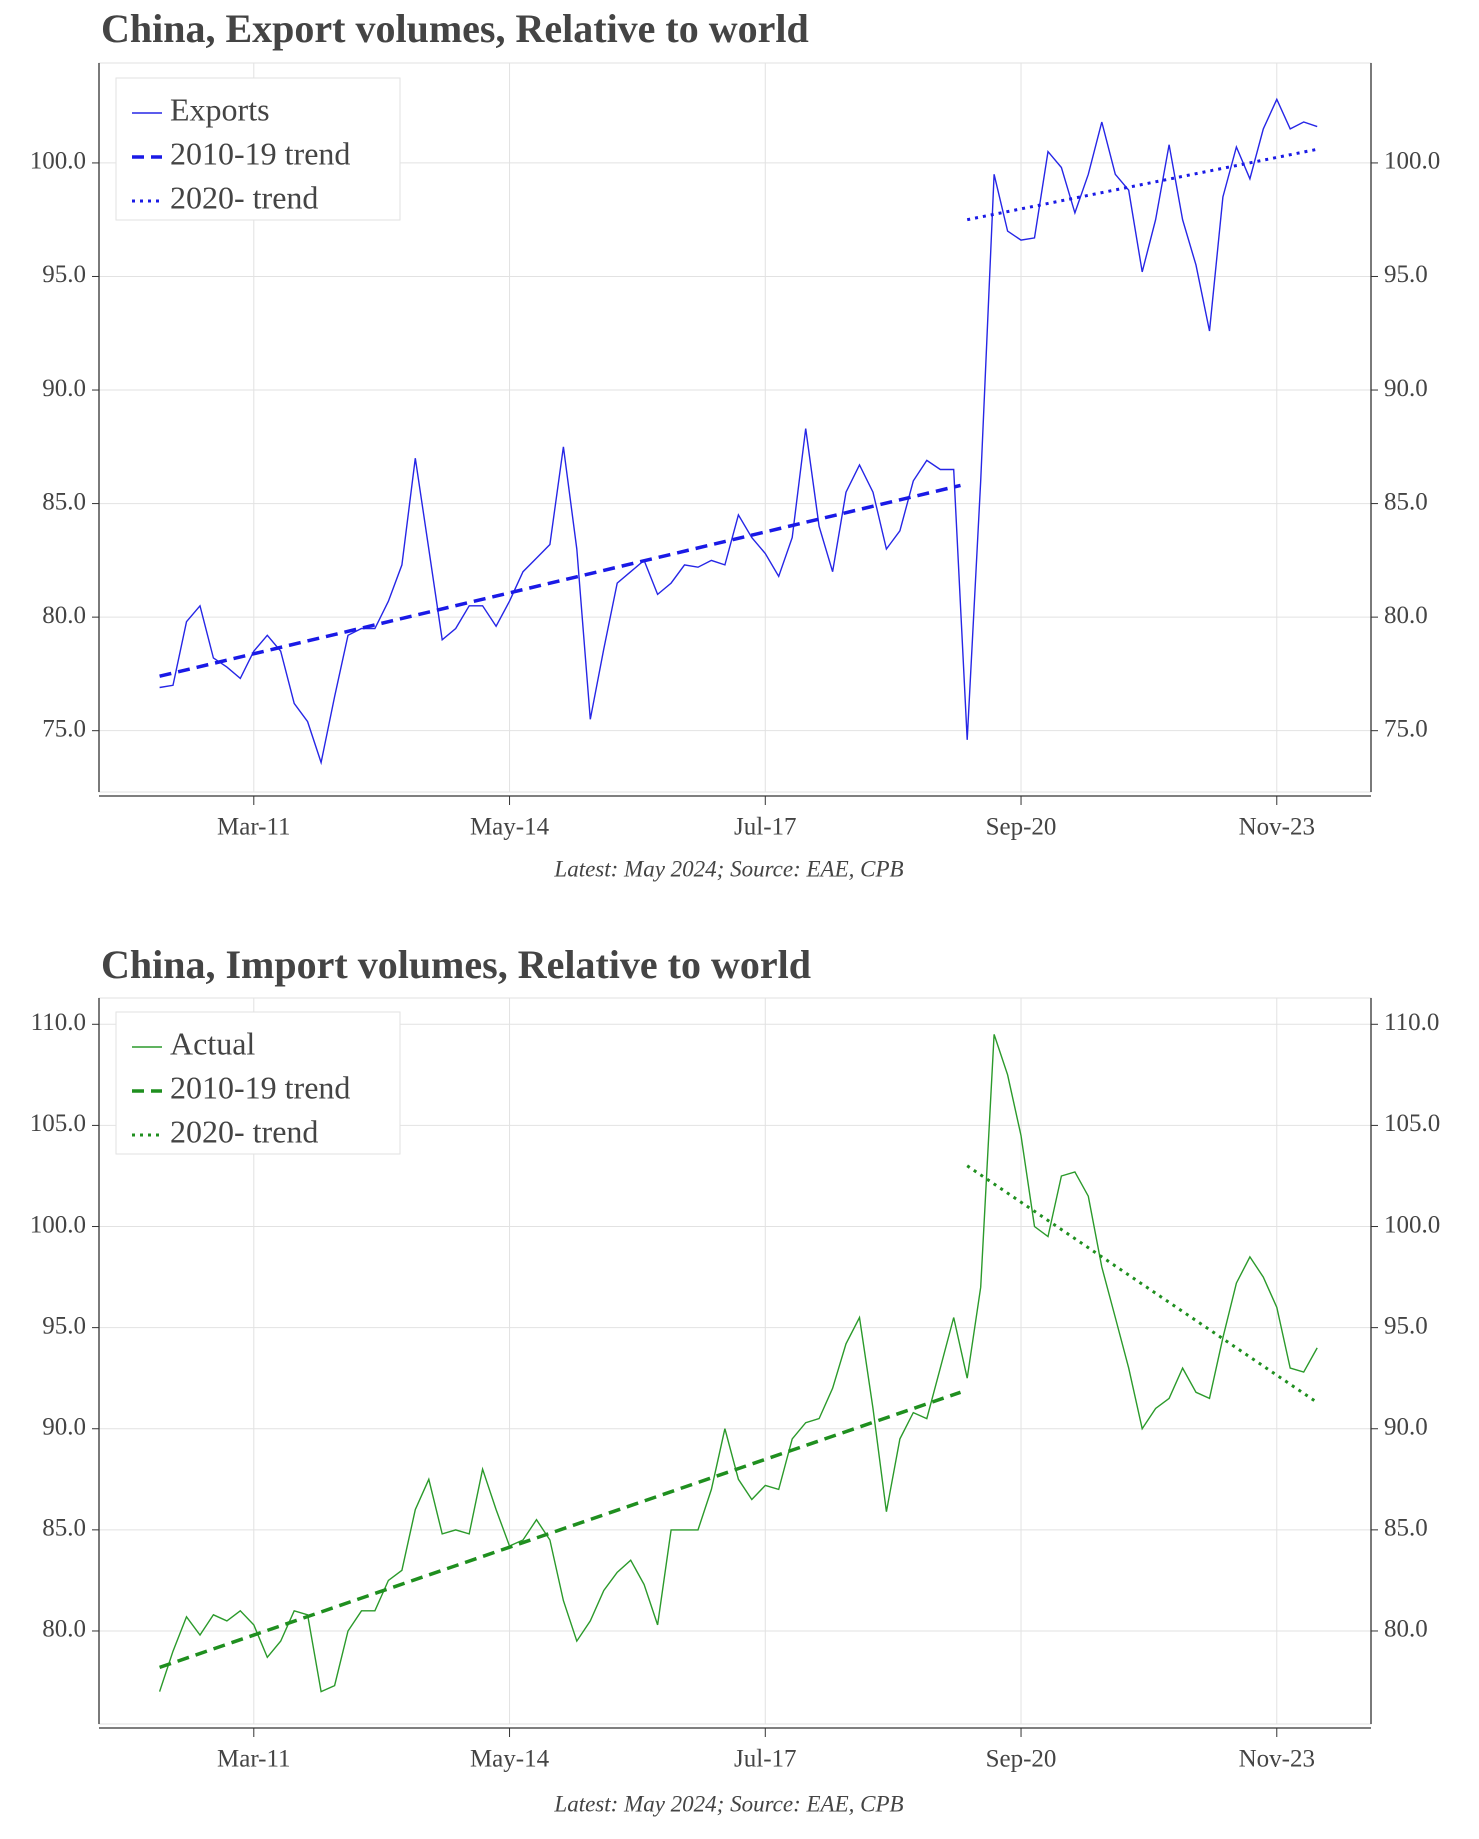  I want to click on y-tick-label: 75.0, so click(64, 728).